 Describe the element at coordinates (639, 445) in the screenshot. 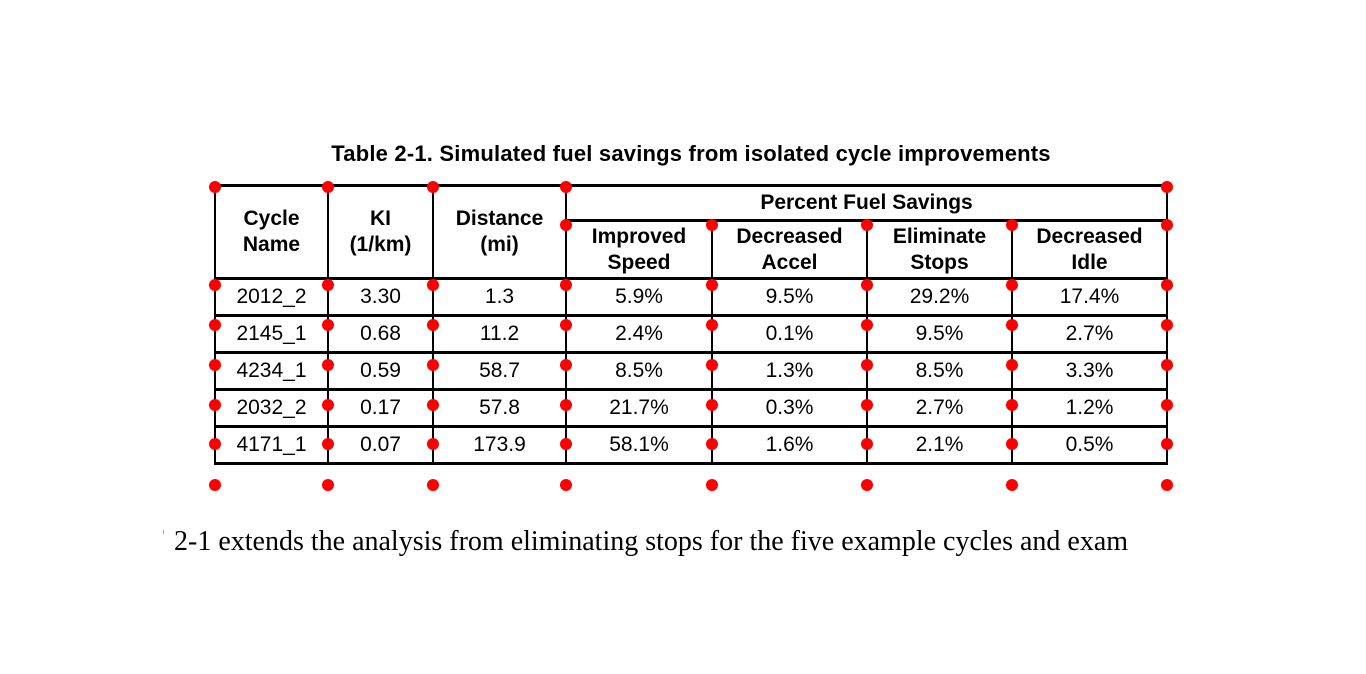

I see `table-cell: 58.1%` at that location.